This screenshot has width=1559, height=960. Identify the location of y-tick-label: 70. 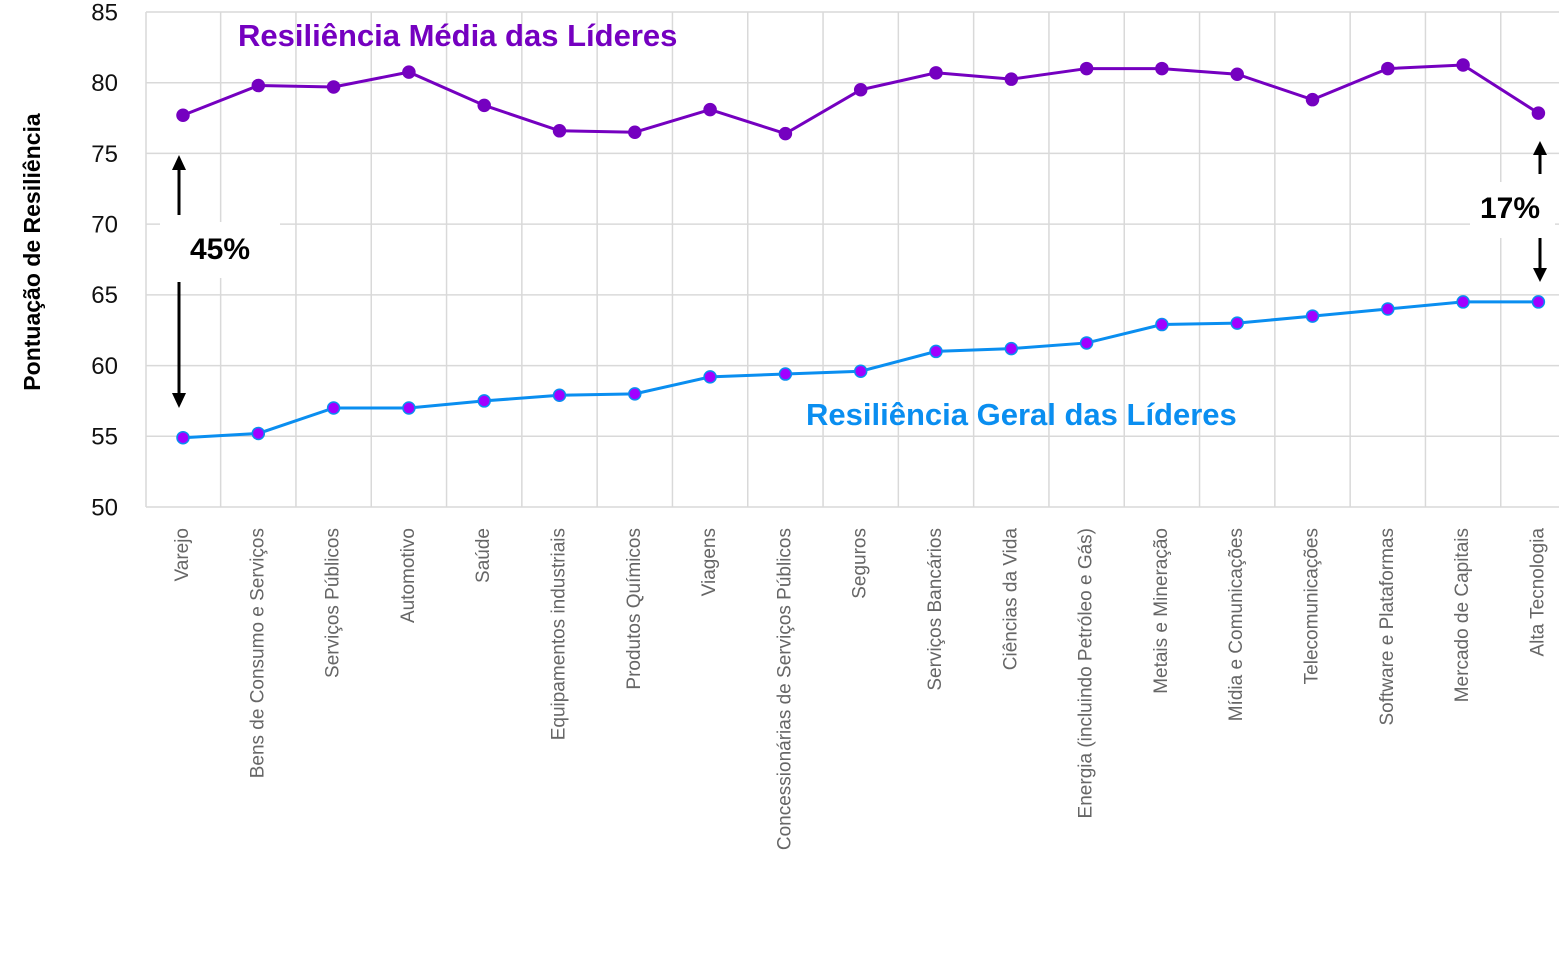
(104, 224).